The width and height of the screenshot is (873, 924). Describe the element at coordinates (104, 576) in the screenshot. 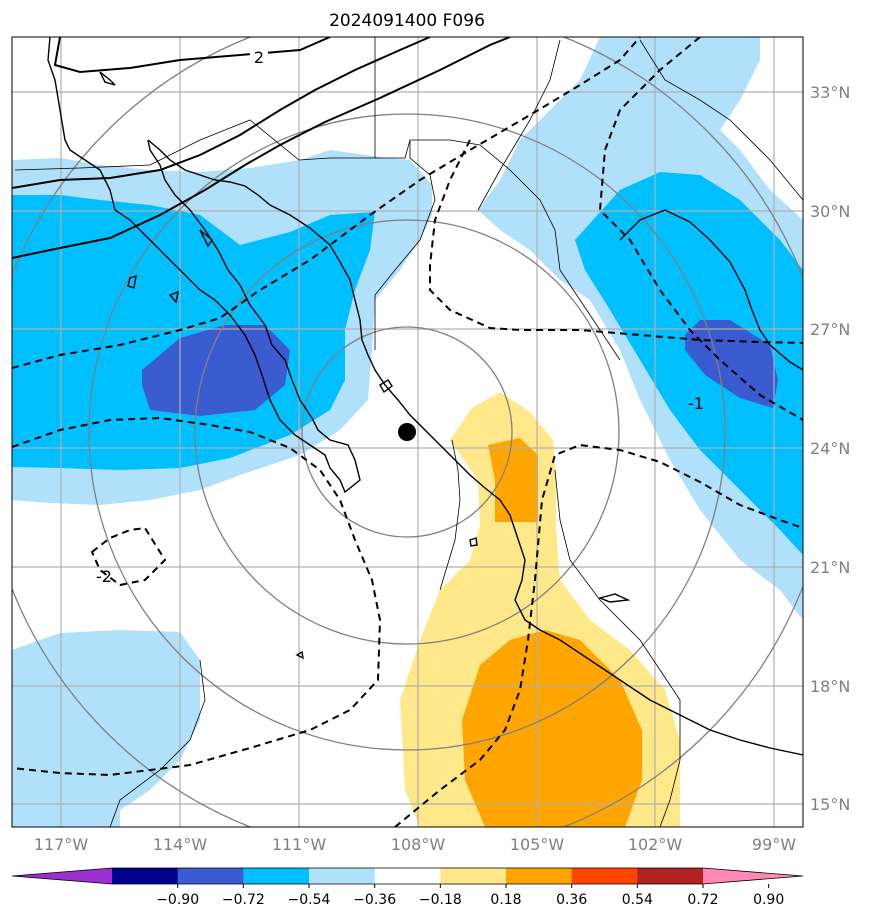

I see `contour-label-minus2: -2` at that location.